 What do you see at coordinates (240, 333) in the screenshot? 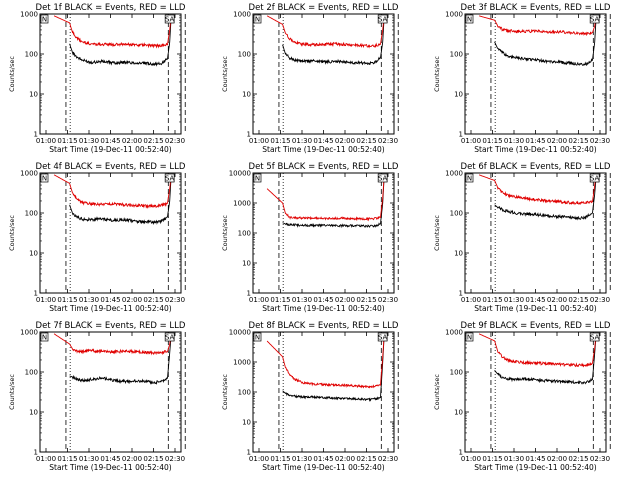
I see `y-tick-label: 10000` at bounding box center [240, 333].